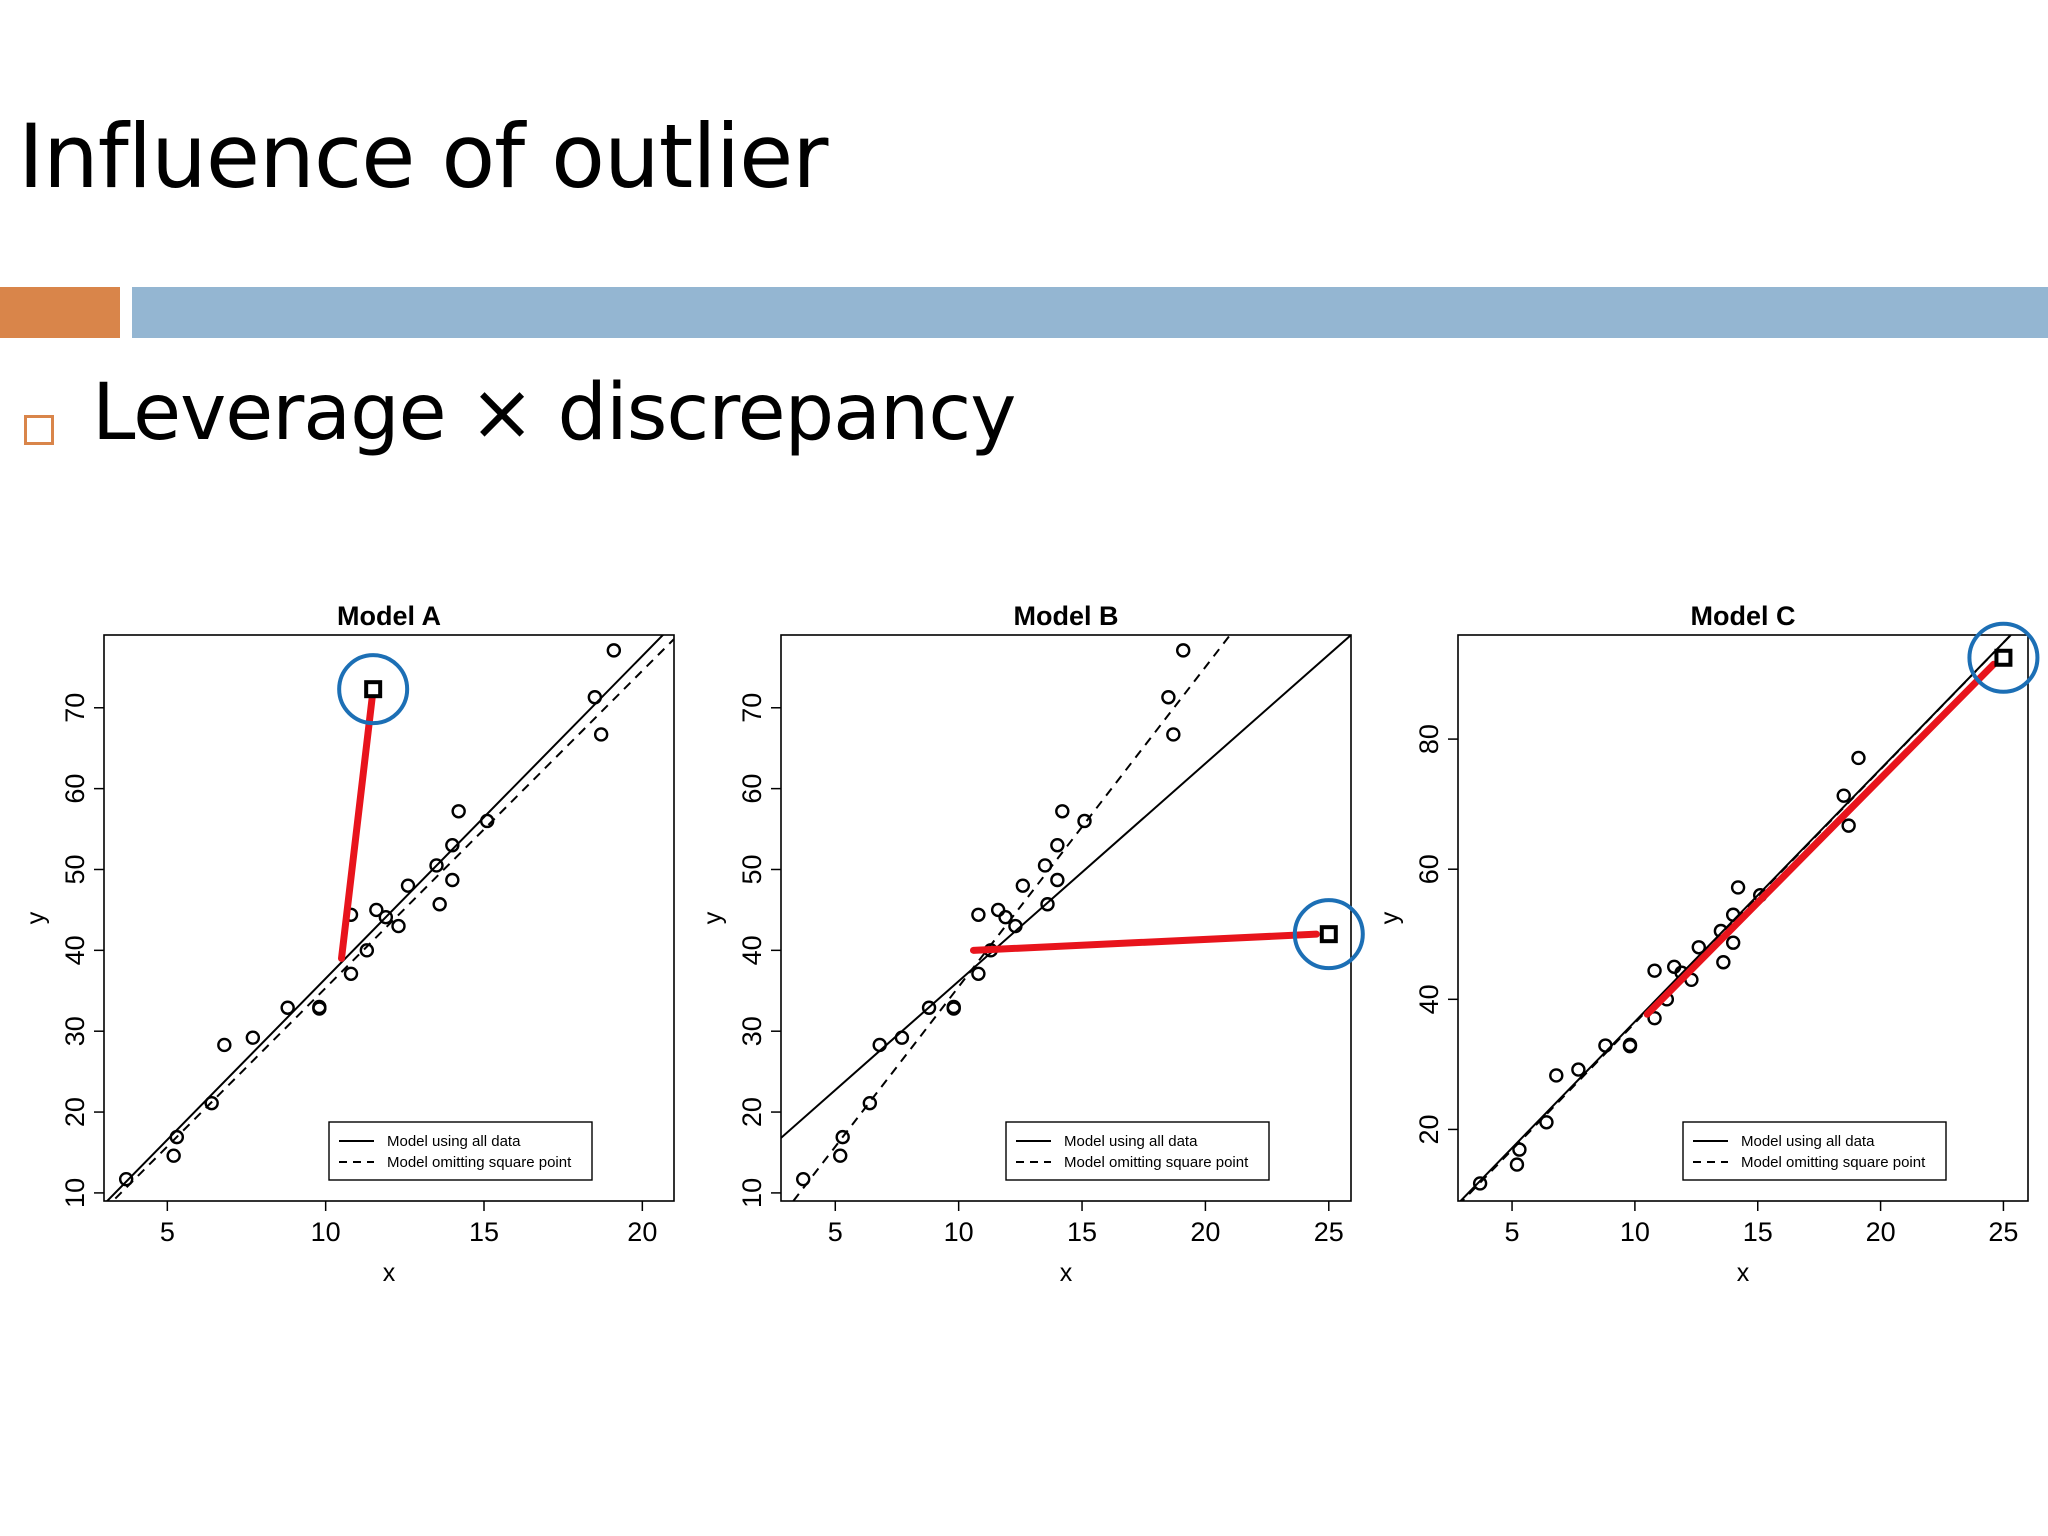 The height and width of the screenshot is (1536, 2048). I want to click on fit-line-all-data, so click(1066, 887).